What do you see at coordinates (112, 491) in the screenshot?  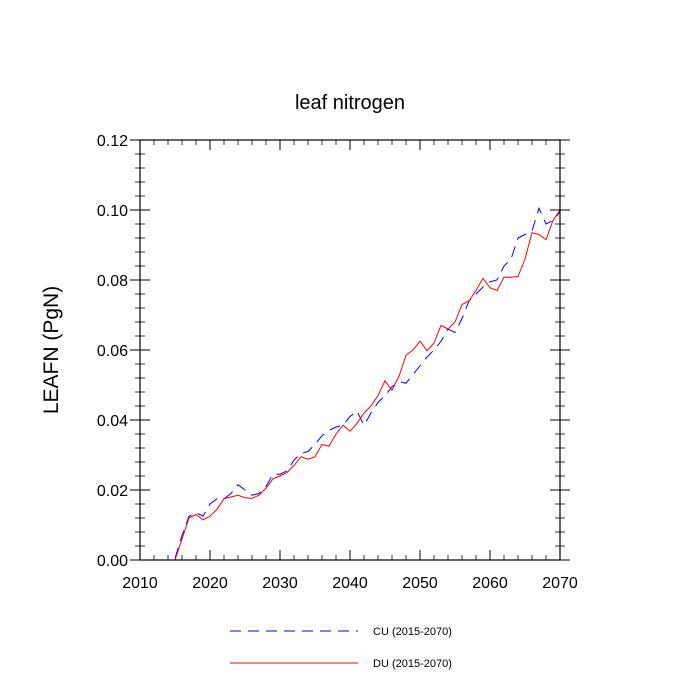 I see `y-tick-label: 0.02` at bounding box center [112, 491].